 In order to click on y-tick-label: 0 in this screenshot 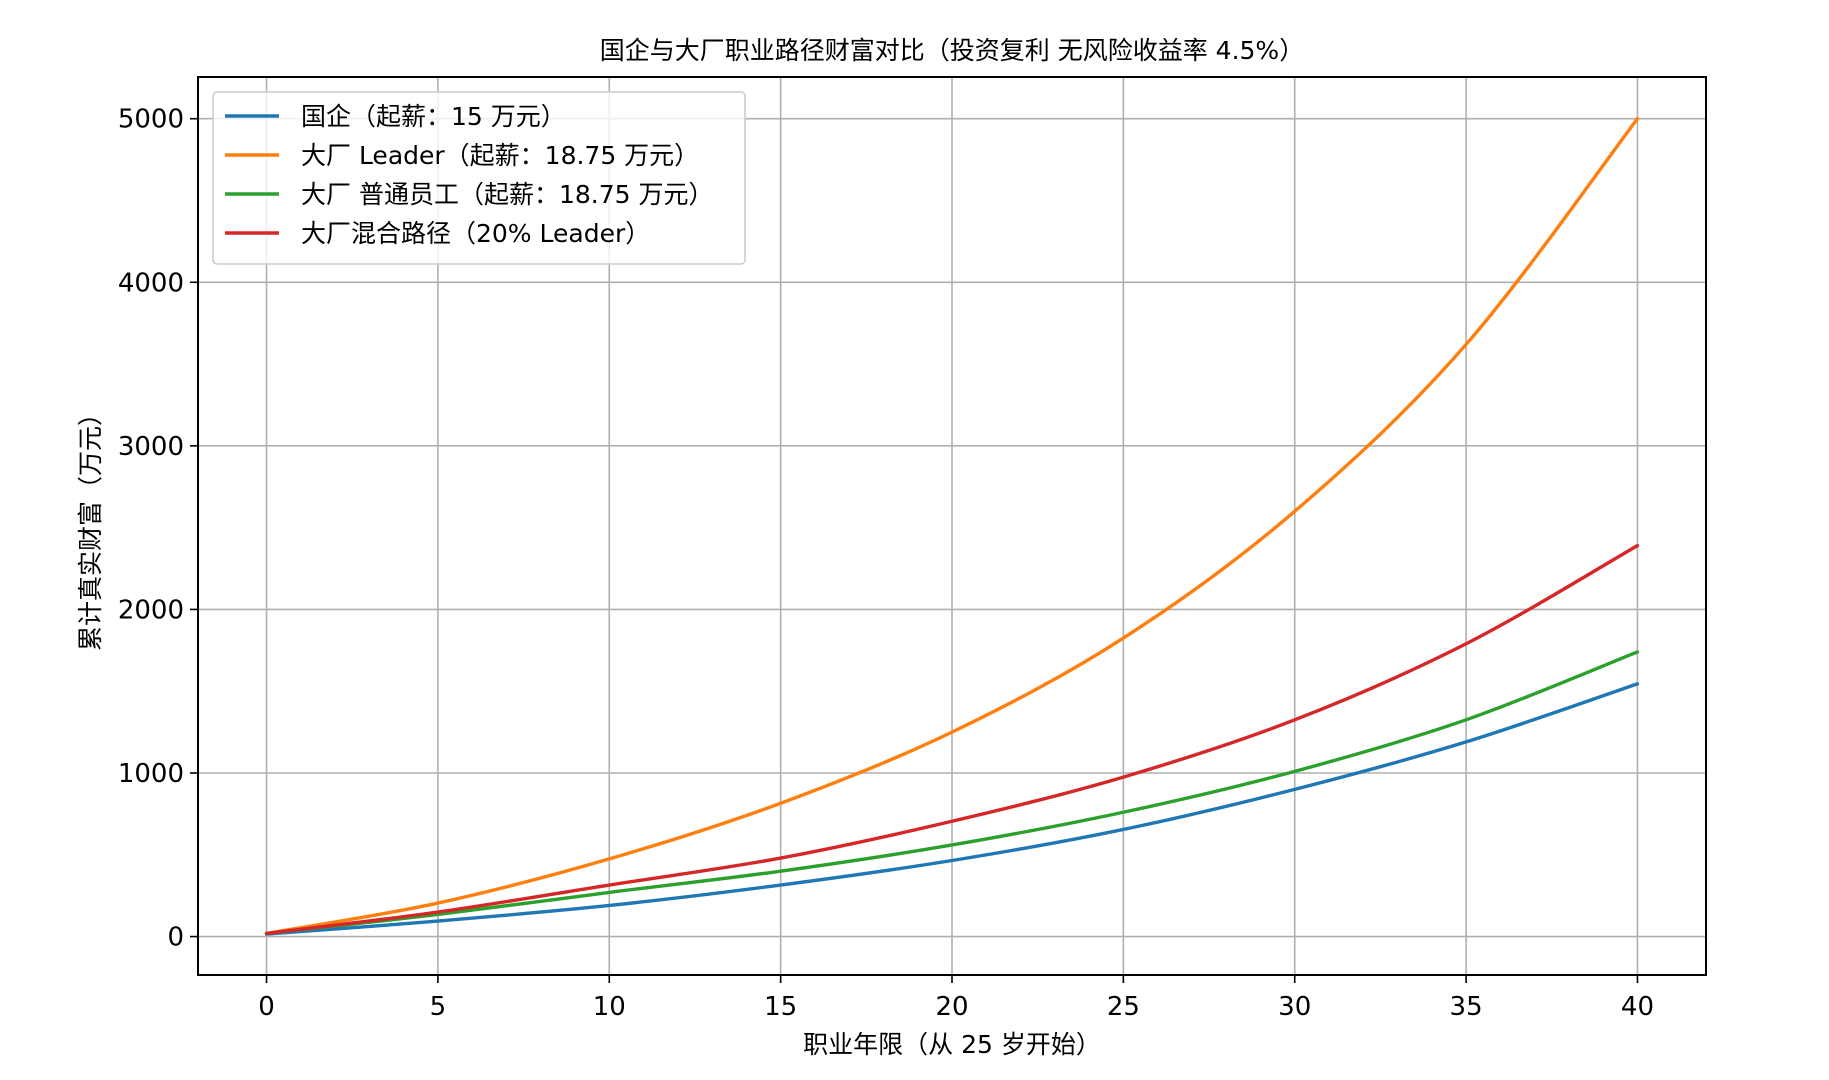, I will do `click(175, 938)`.